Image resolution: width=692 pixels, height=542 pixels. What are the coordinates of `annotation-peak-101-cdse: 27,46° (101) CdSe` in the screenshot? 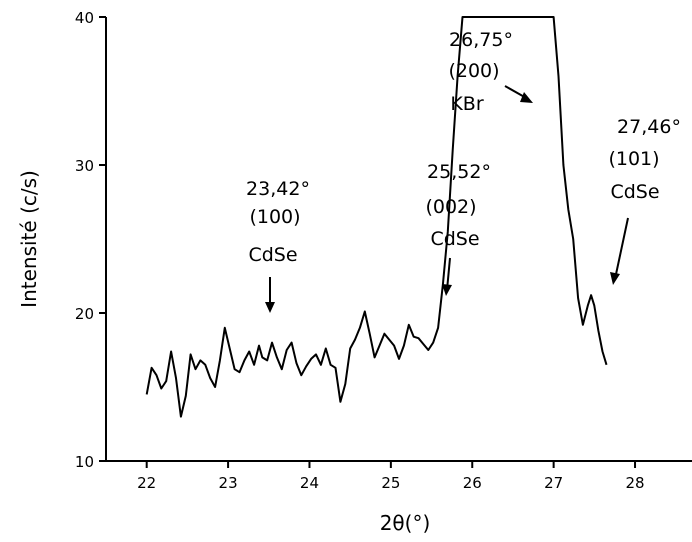 It's located at (644, 200).